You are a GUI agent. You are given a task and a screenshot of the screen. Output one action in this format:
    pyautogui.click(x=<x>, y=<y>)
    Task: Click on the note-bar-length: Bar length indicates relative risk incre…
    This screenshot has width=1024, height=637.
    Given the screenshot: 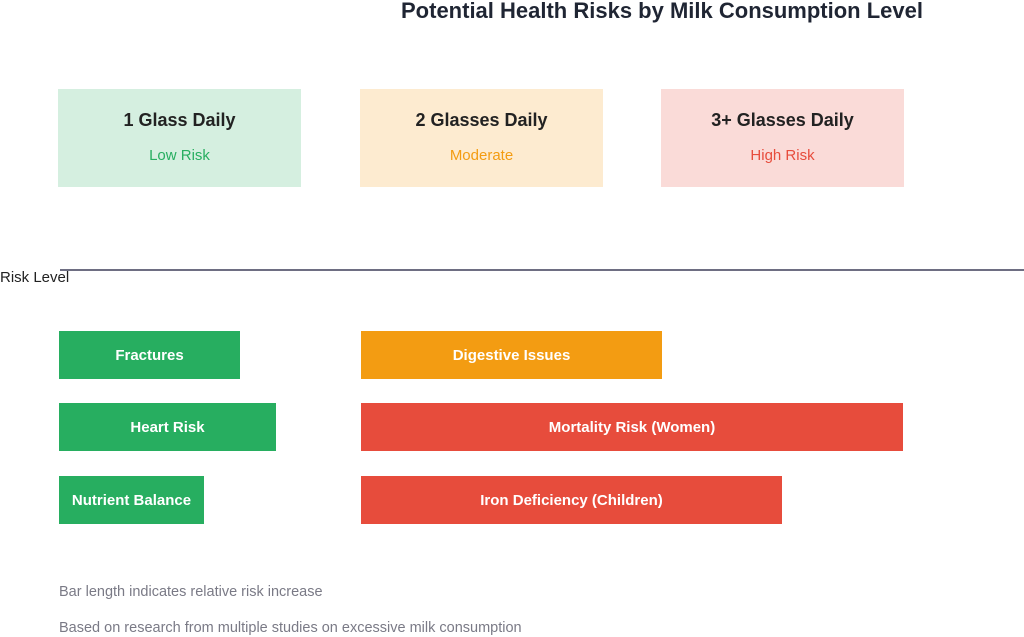 What is the action you would take?
    pyautogui.click(x=191, y=592)
    